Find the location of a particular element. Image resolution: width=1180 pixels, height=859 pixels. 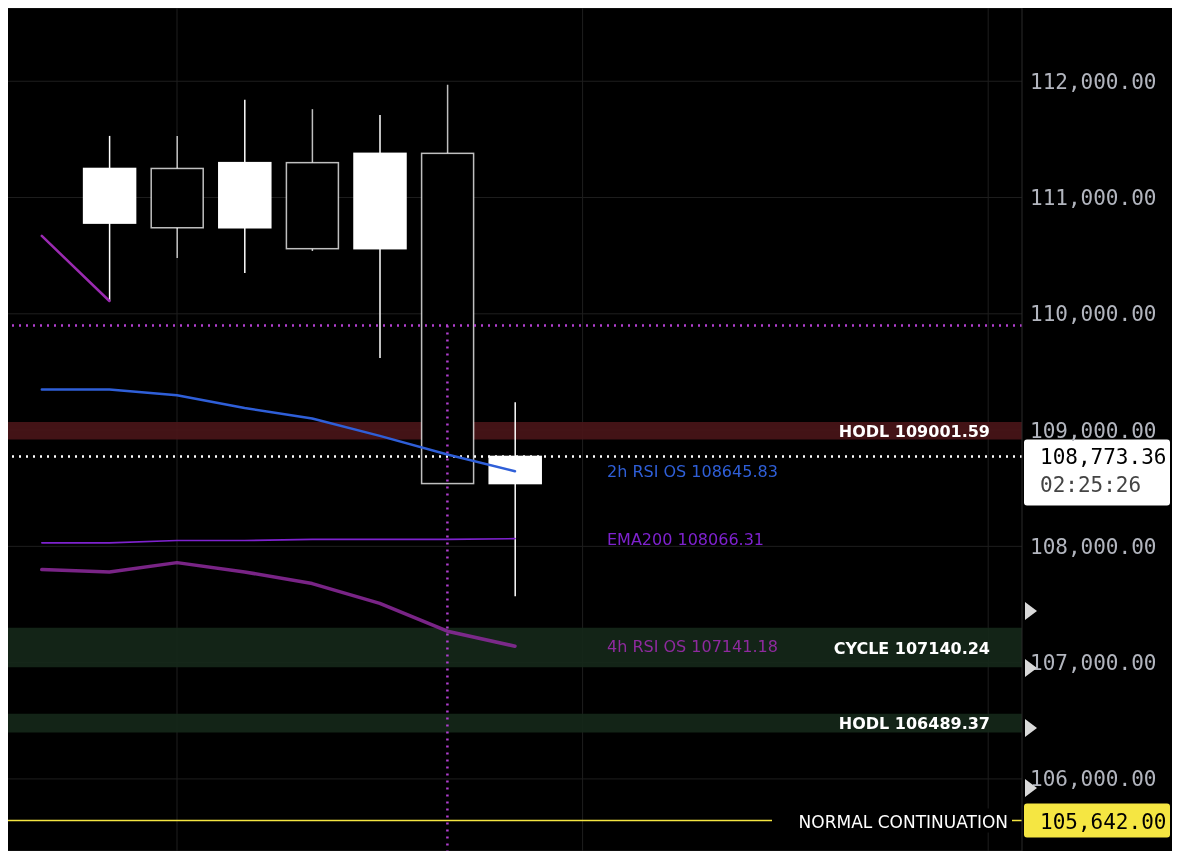

y-tick-label: 110,000.00 is located at coordinates (1093, 314).